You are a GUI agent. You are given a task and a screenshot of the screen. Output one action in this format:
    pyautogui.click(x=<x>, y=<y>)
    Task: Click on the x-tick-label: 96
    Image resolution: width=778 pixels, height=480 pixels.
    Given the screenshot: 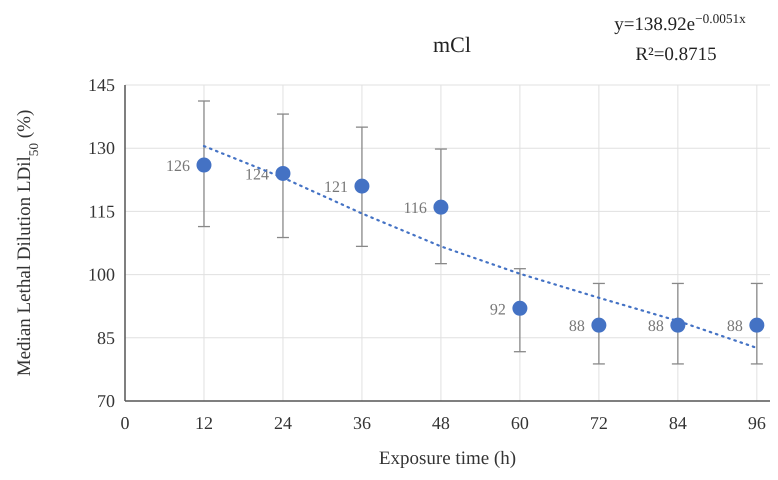 What is the action you would take?
    pyautogui.click(x=757, y=423)
    